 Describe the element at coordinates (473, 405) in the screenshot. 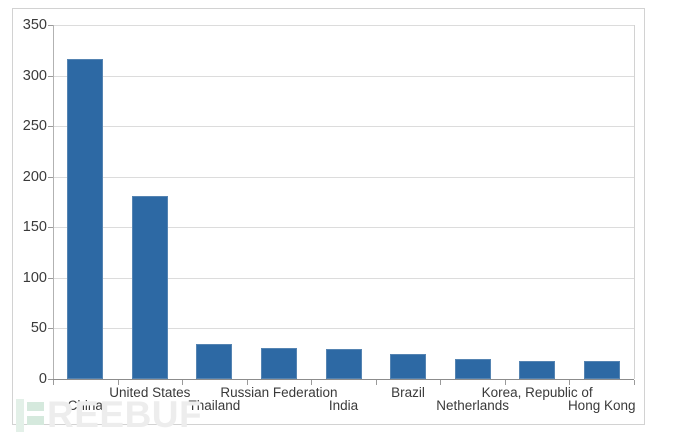

I see `x-axis-category-label: Netherlands` at that location.